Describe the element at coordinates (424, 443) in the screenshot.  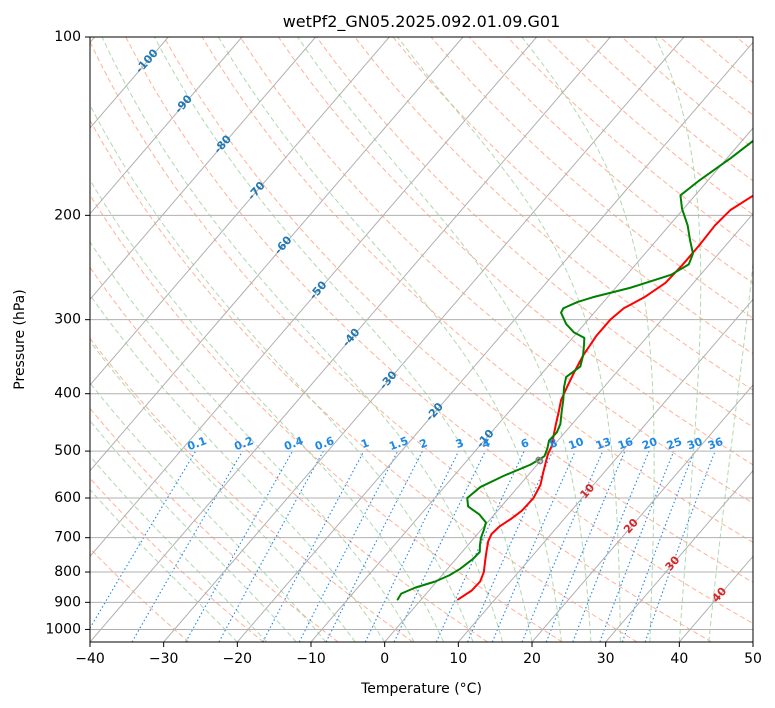
I see `mixing-ratio-label: 2` at that location.